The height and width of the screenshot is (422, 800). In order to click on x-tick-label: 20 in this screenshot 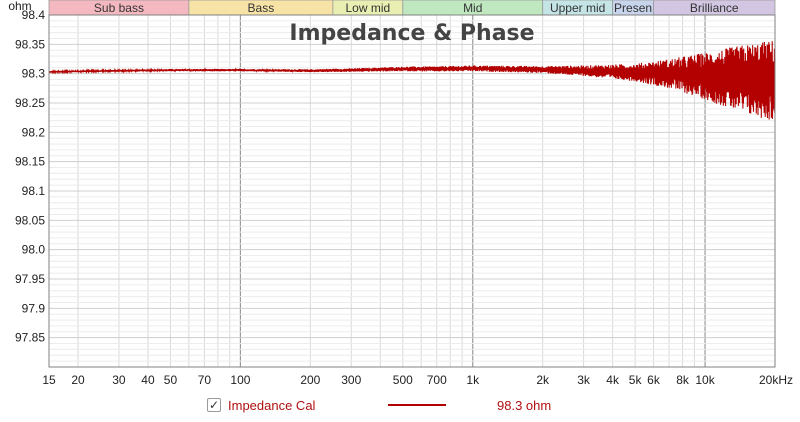, I will do `click(78, 380)`.